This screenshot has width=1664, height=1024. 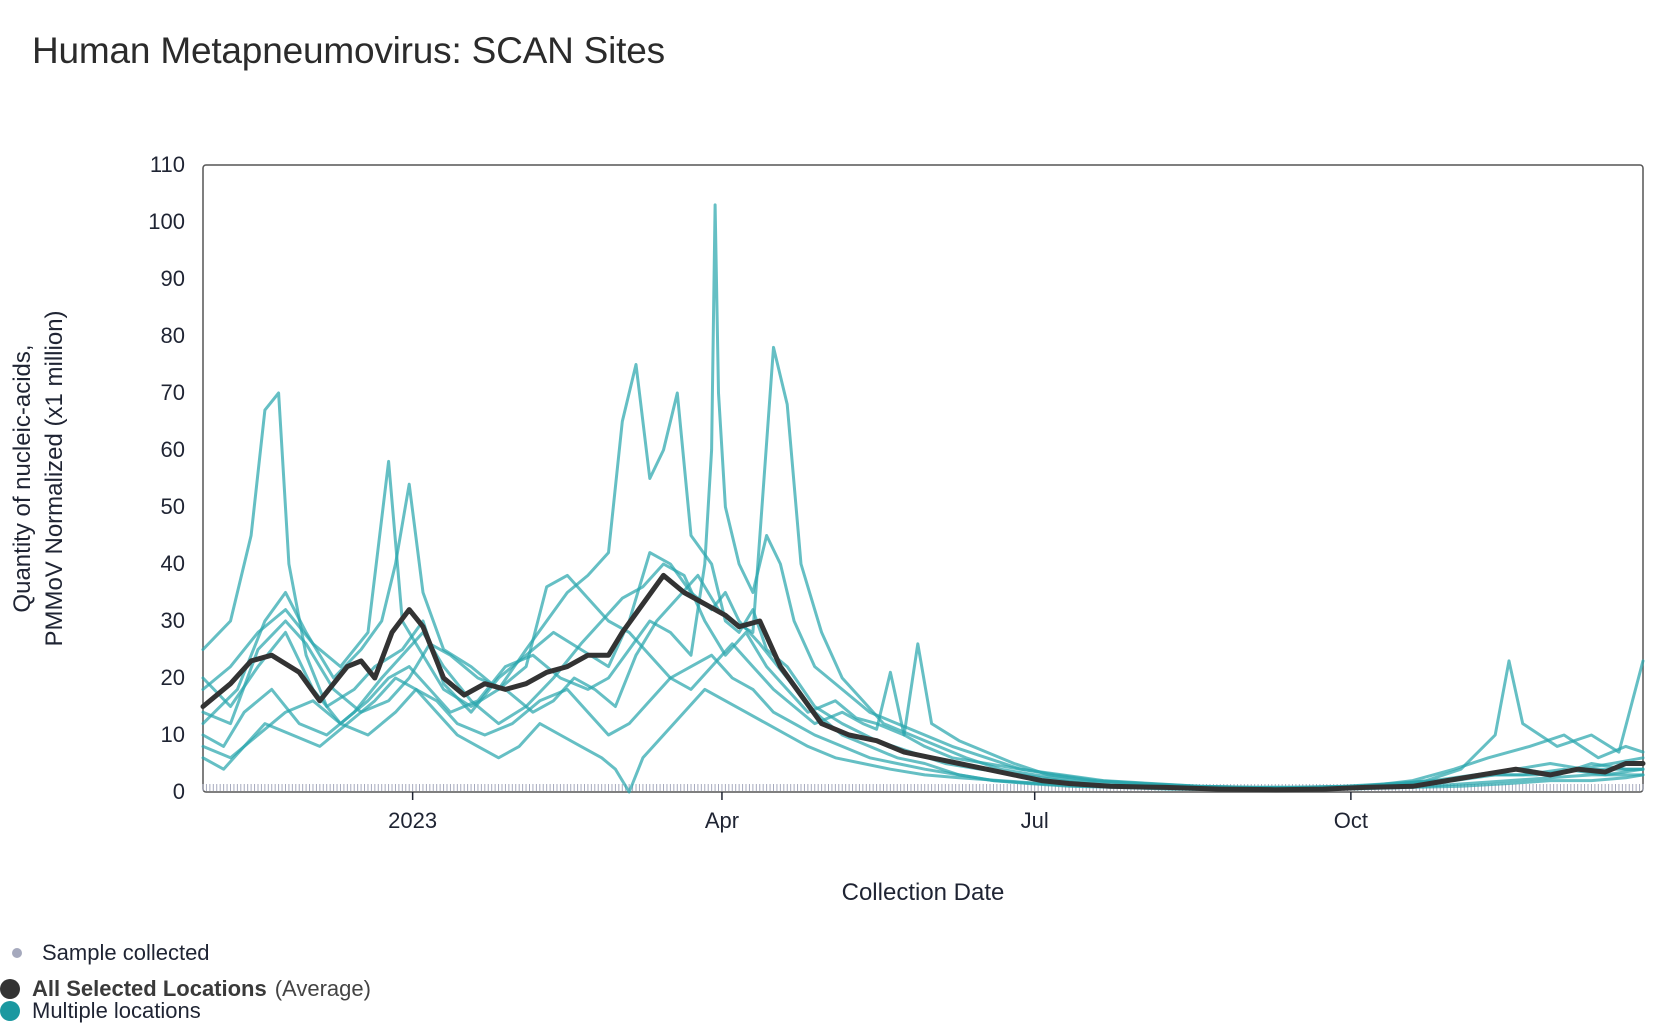 I want to click on y-axis-label-line2: PMMoV Normalized (x1 million), so click(x=54, y=478).